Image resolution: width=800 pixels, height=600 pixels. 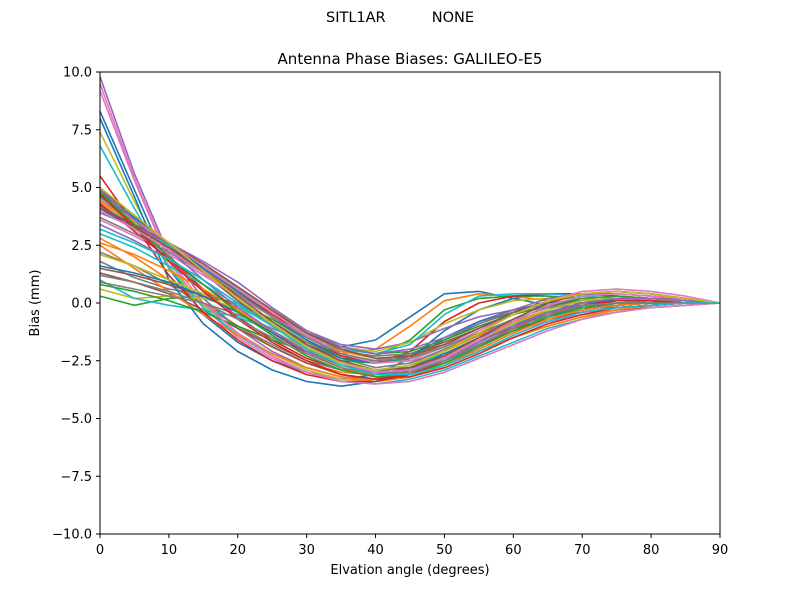 I want to click on y-axis-label: Bias (mm), so click(x=35, y=303).